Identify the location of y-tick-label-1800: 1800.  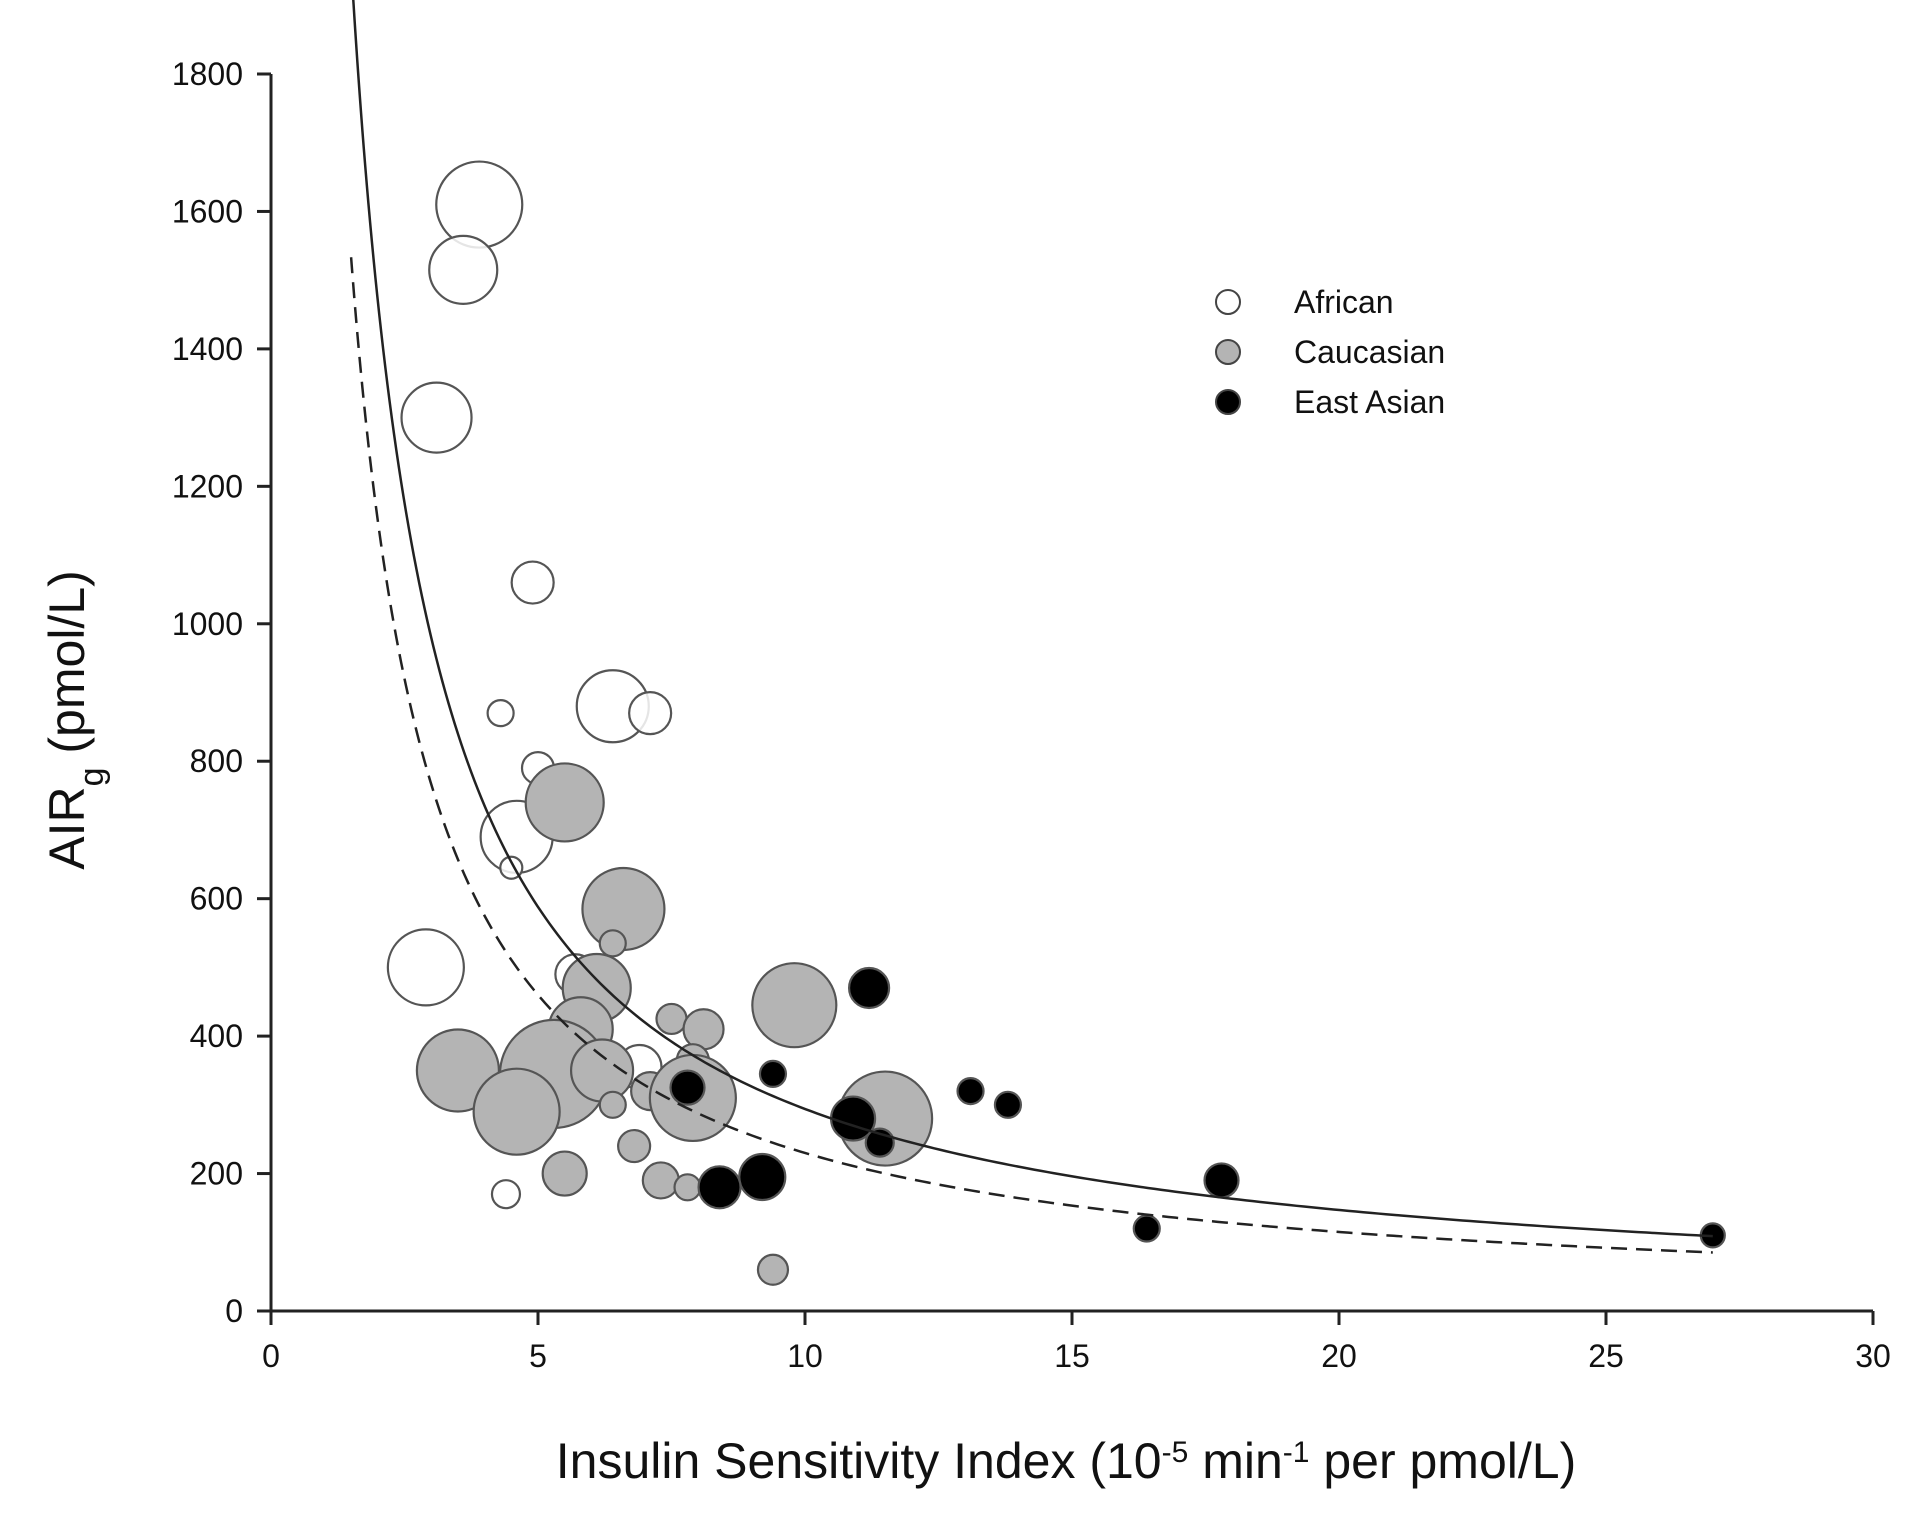
(207, 74).